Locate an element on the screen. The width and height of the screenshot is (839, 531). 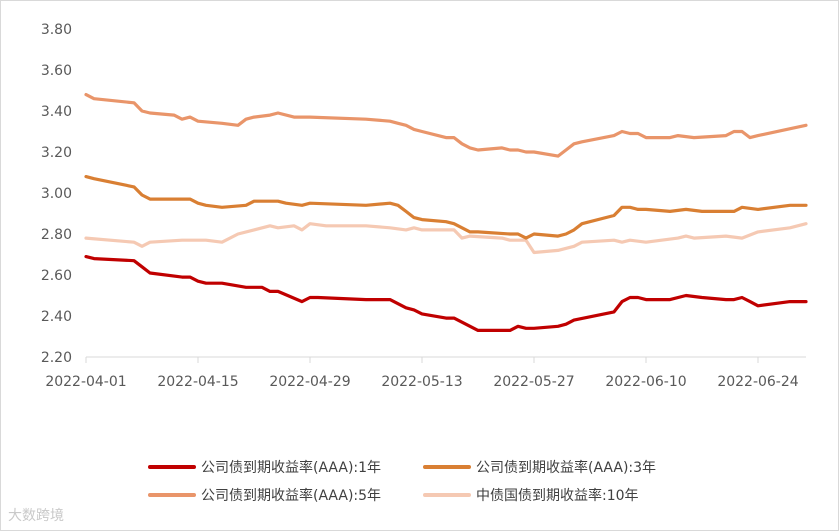
y-axis-ticks: 2.20 2.40 2.60 2.80 3.00 3.20 3.40 3.60 3.80 is located at coordinates (56, 194).